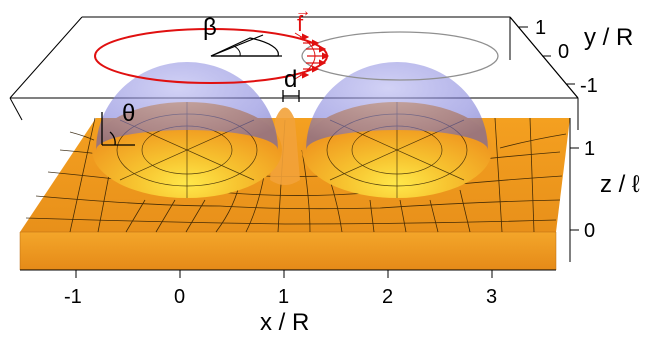 Image resolution: width=660 pixels, height=337 pixels. I want to click on f-label: f, so click(300, 23).